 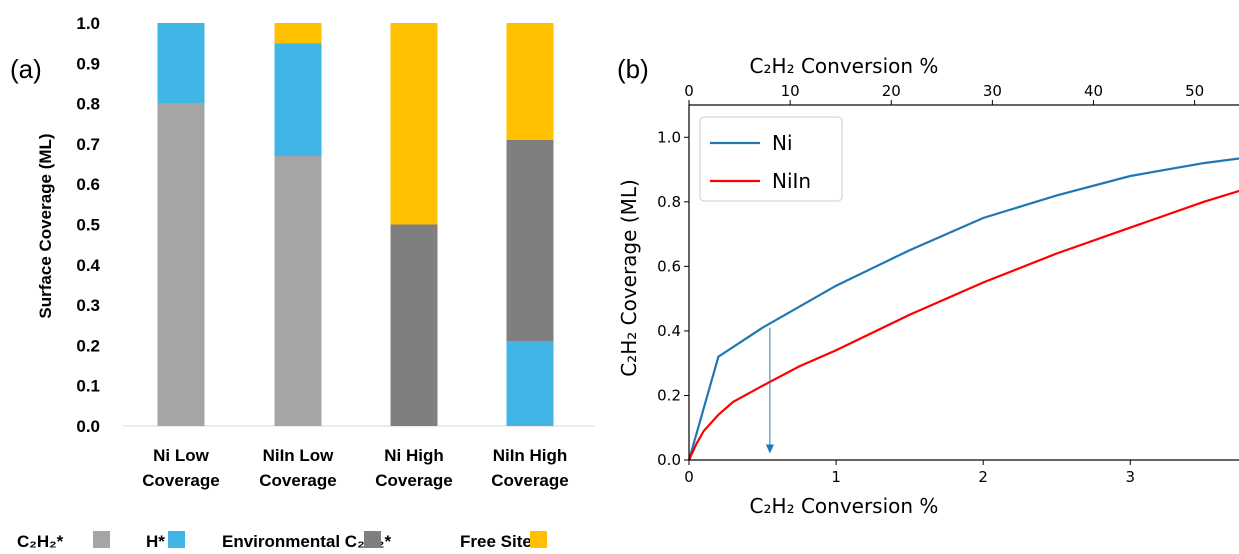 What do you see at coordinates (306, 541) in the screenshot?
I see `legend-label-env: Environmental C₂H₂*` at bounding box center [306, 541].